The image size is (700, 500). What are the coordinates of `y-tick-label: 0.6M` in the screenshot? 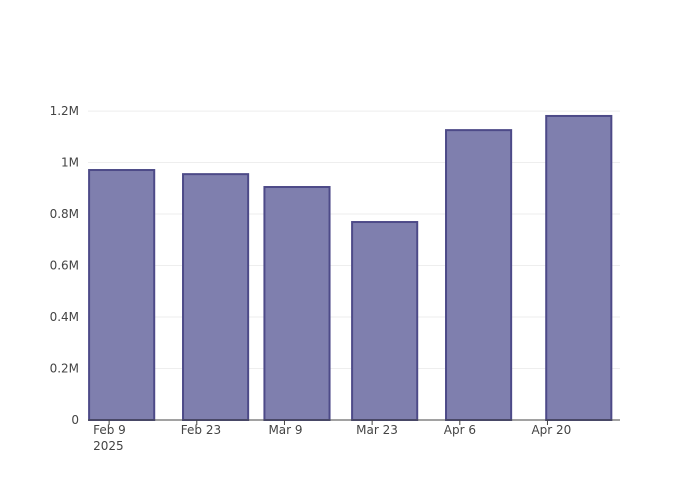 It's located at (64, 266).